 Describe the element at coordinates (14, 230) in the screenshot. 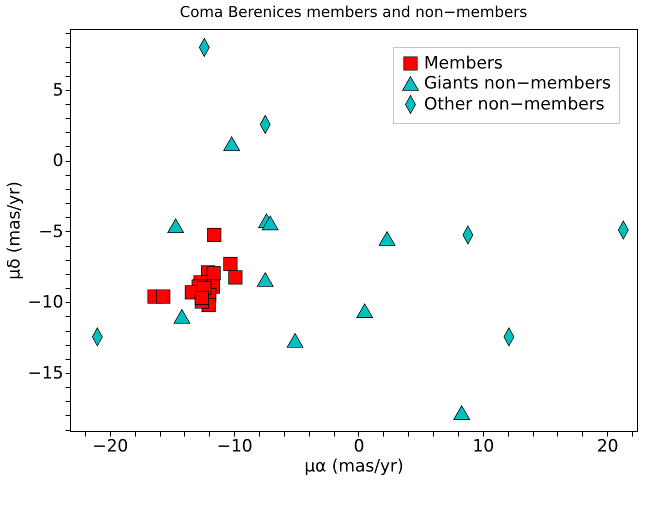

I see `y-axis-title: μδ (mas/yr)` at that location.